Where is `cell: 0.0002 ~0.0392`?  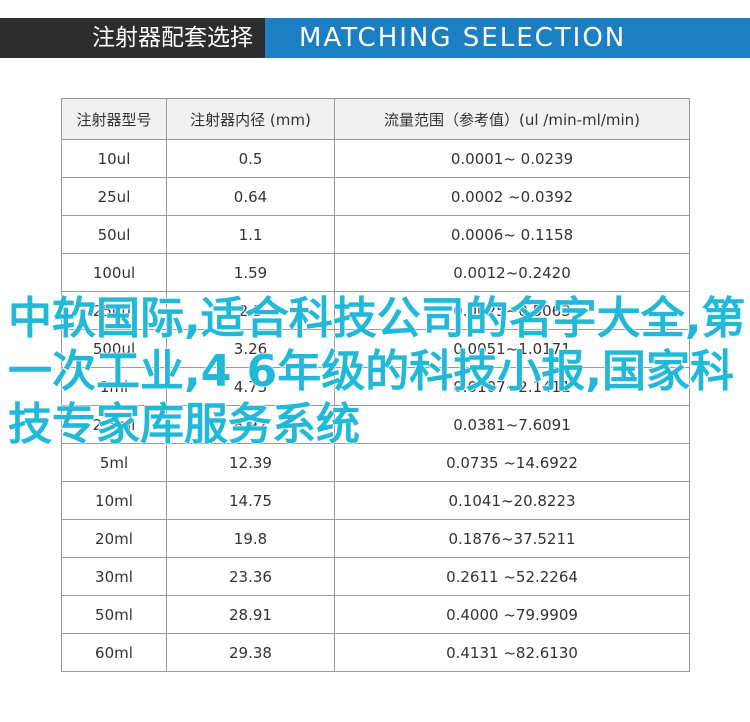 cell: 0.0002 ~0.0392 is located at coordinates (512, 196).